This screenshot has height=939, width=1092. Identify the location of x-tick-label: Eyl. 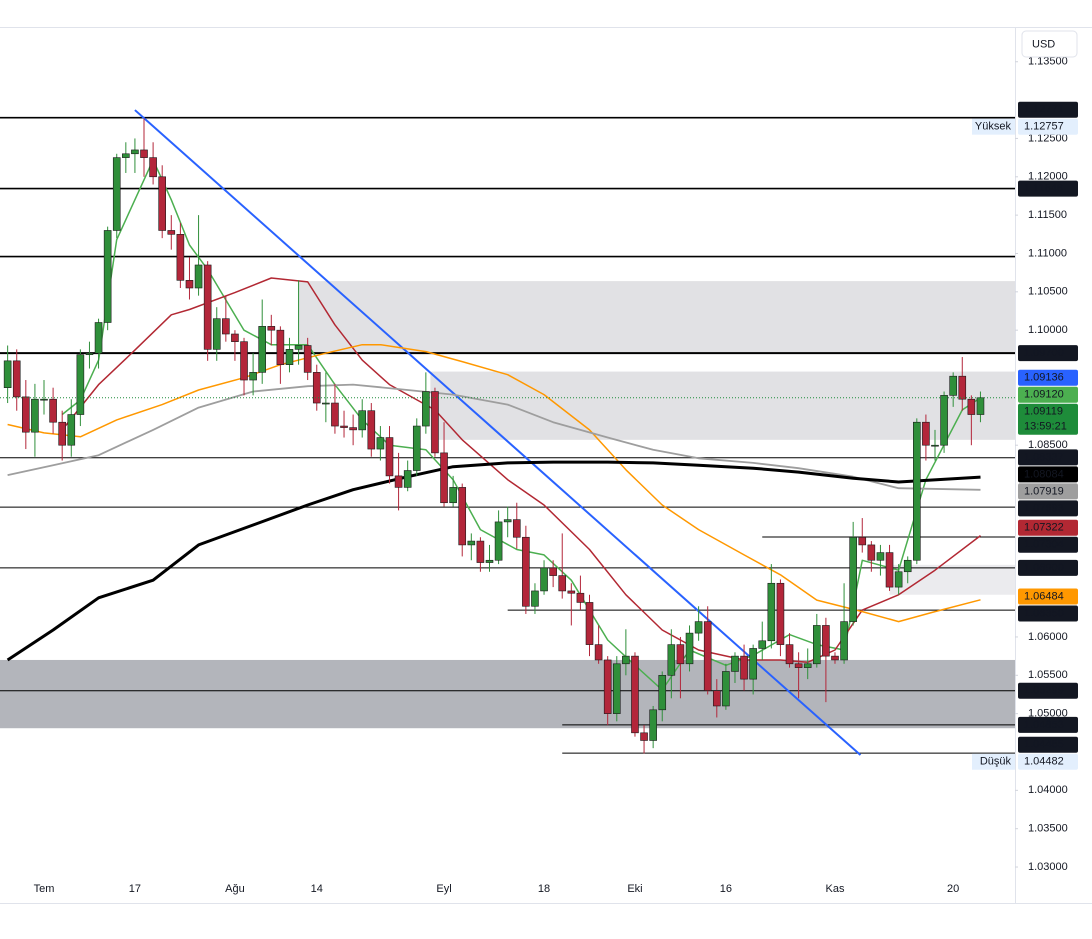
(443, 889).